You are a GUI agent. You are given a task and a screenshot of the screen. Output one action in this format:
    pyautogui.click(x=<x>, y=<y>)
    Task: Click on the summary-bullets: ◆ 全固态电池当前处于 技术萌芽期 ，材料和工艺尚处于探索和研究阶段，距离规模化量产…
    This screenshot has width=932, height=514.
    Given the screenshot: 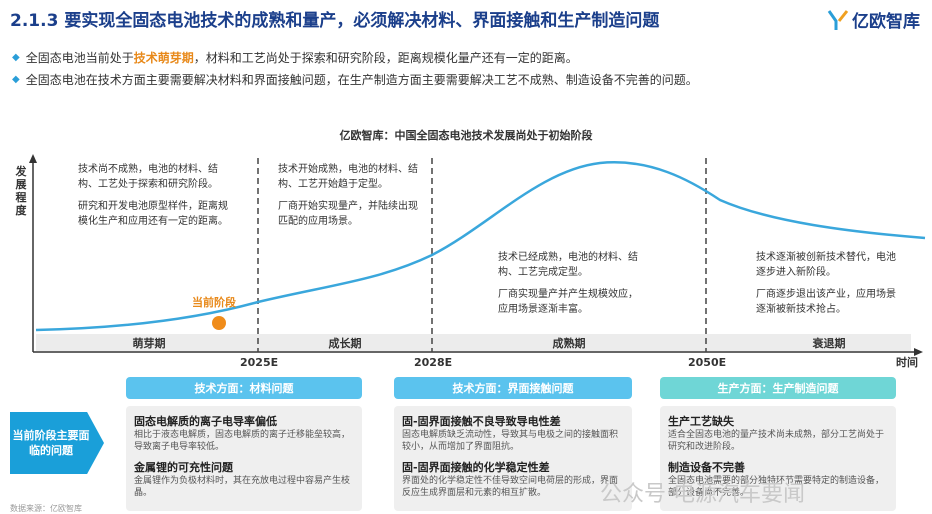 What is the action you would take?
    pyautogui.click(x=355, y=68)
    